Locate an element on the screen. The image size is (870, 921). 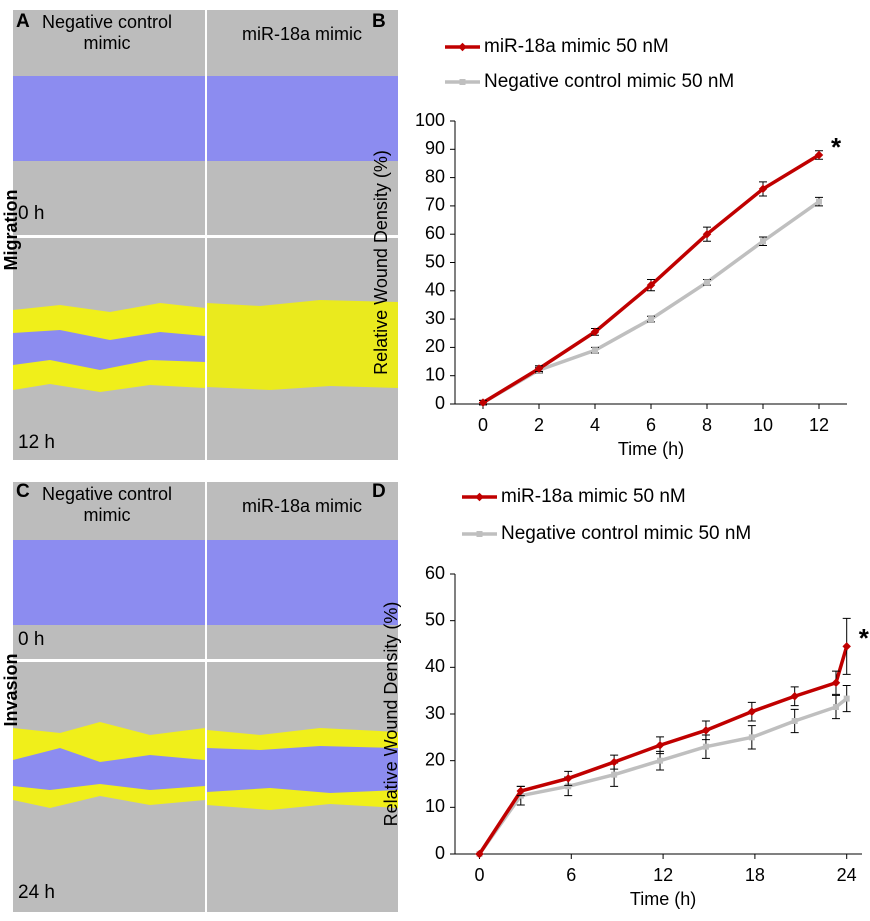
y-tick-label: 80 is located at coordinates (435, 176).